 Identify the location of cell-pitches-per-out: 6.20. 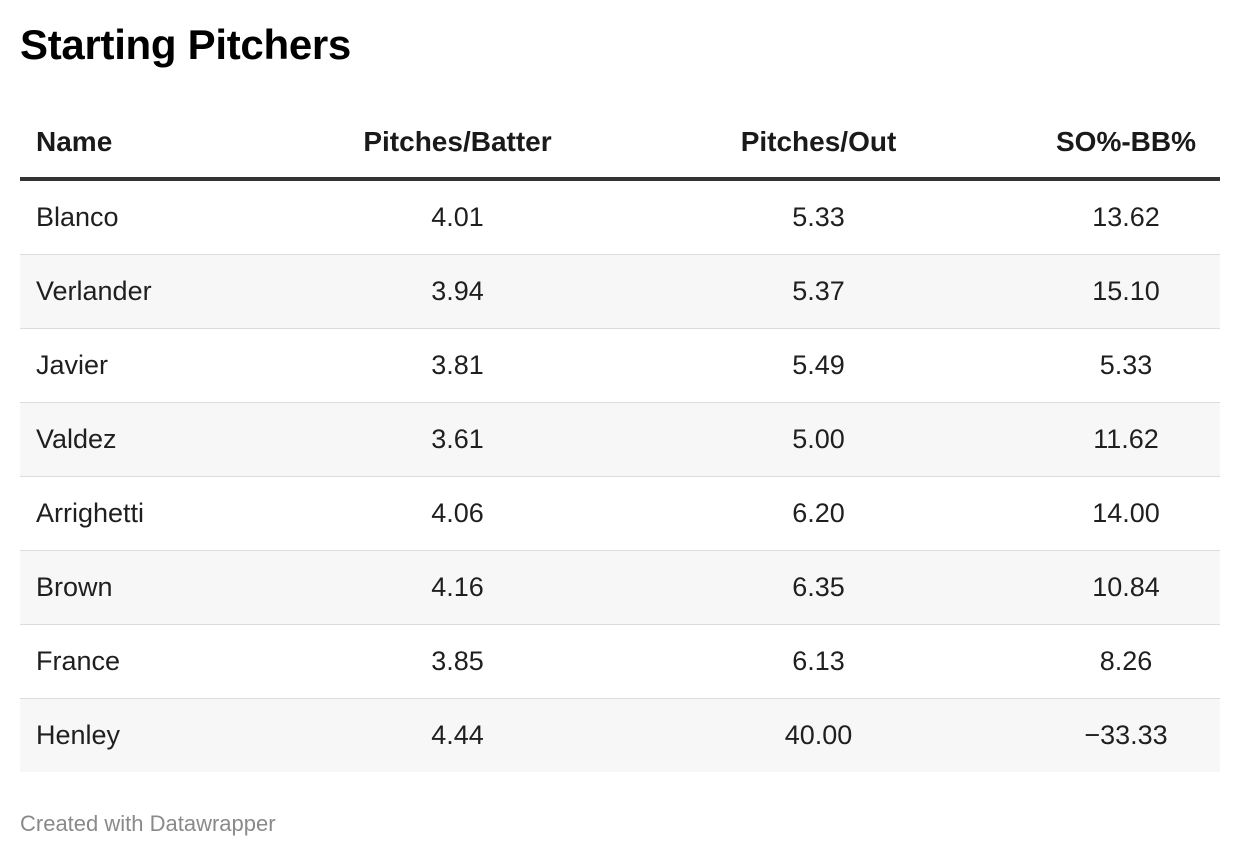
(818, 513).